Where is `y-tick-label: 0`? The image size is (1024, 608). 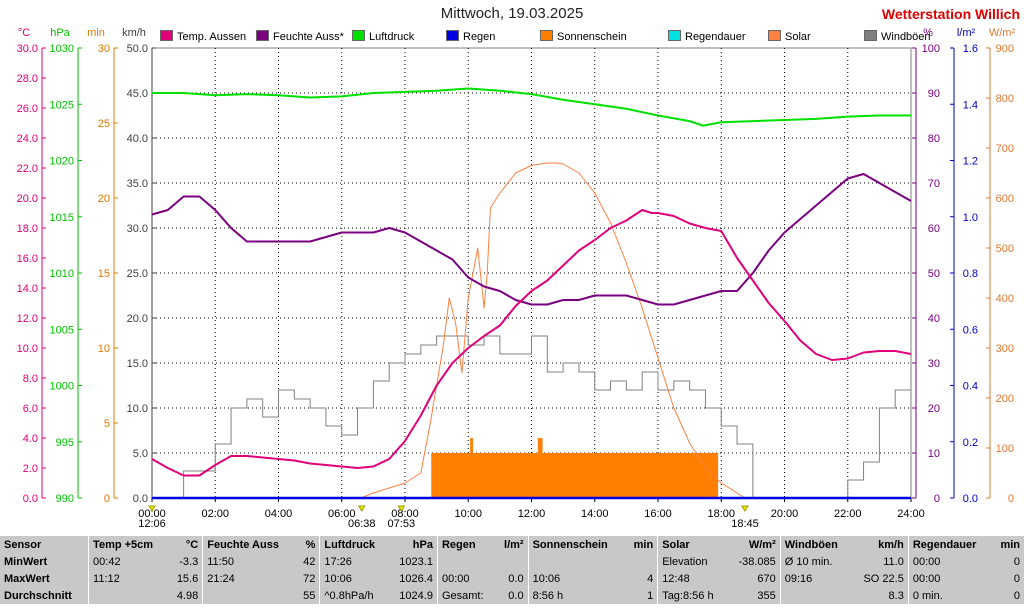
y-tick-label: 0 is located at coordinates (107, 499).